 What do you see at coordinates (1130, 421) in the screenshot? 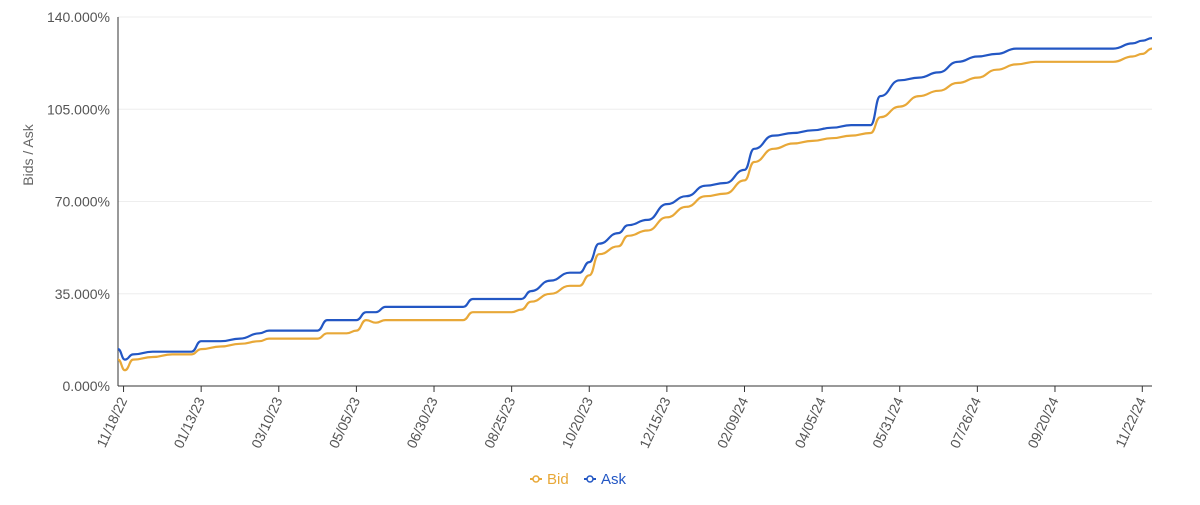
I see `x-tick-label: 11/22/24` at bounding box center [1130, 421].